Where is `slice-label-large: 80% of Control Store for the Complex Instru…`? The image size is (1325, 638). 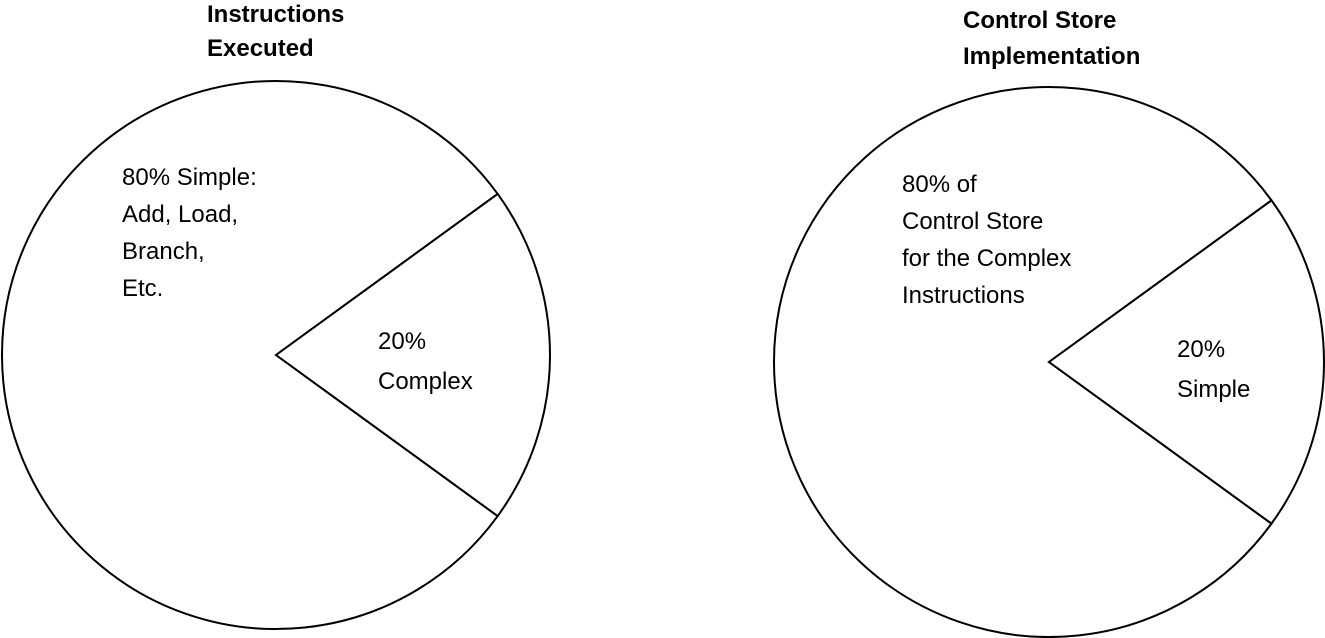
slice-label-large: 80% of Control Store for the Complex Instru… is located at coordinates (986, 240).